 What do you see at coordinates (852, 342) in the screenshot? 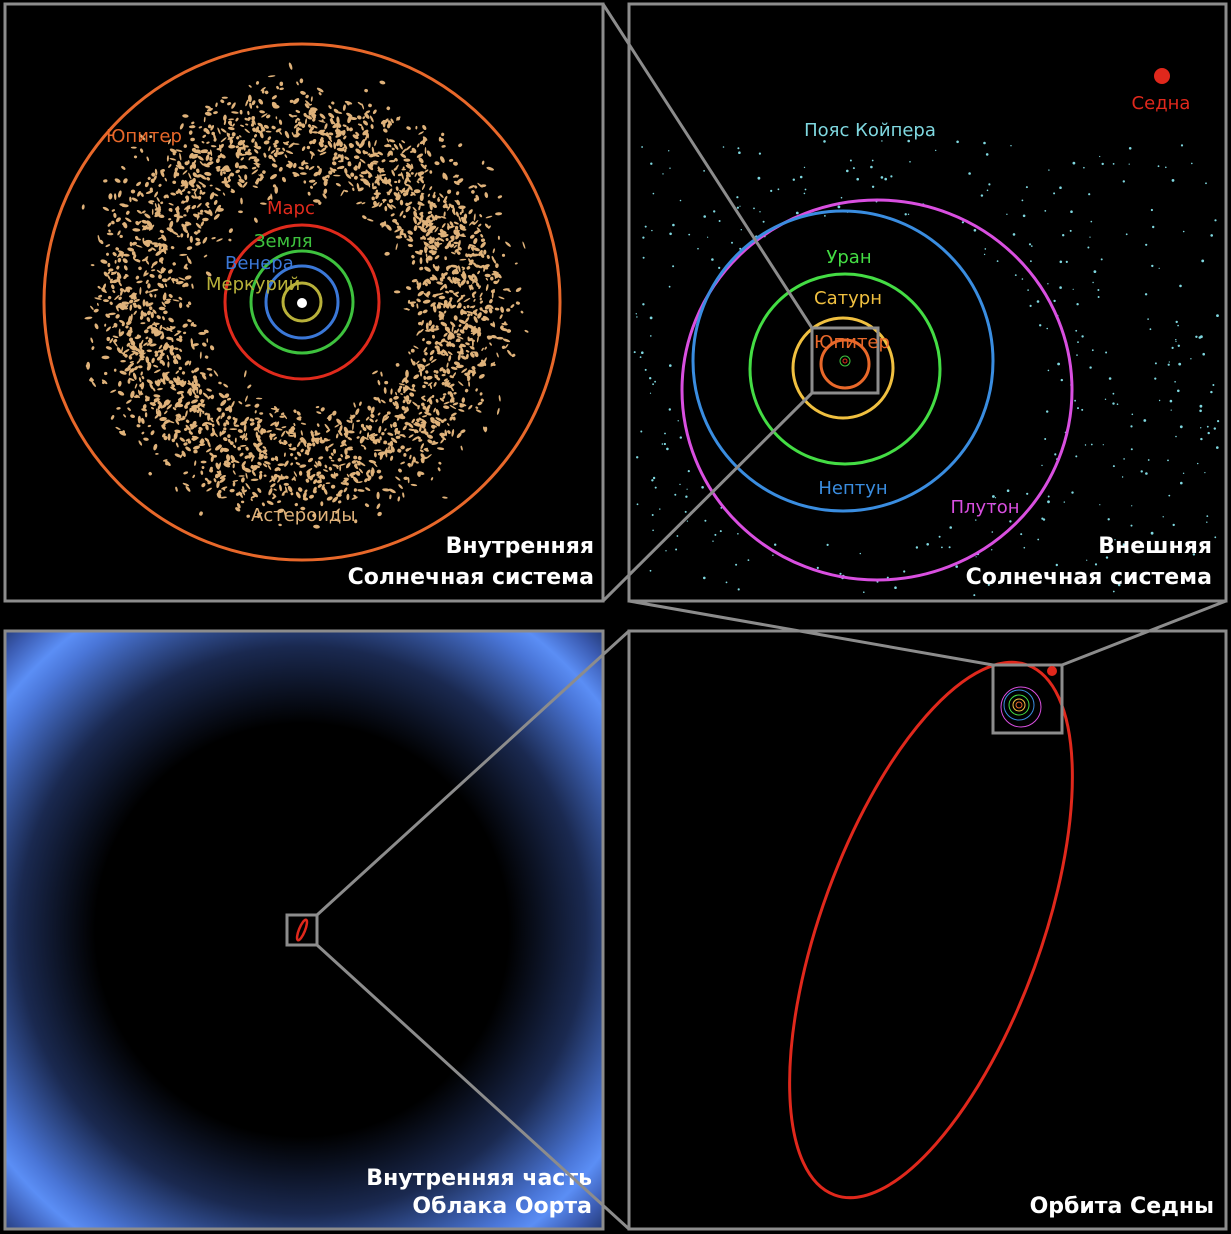
I see `outer-jupiter-label: Юпитер` at bounding box center [852, 342].